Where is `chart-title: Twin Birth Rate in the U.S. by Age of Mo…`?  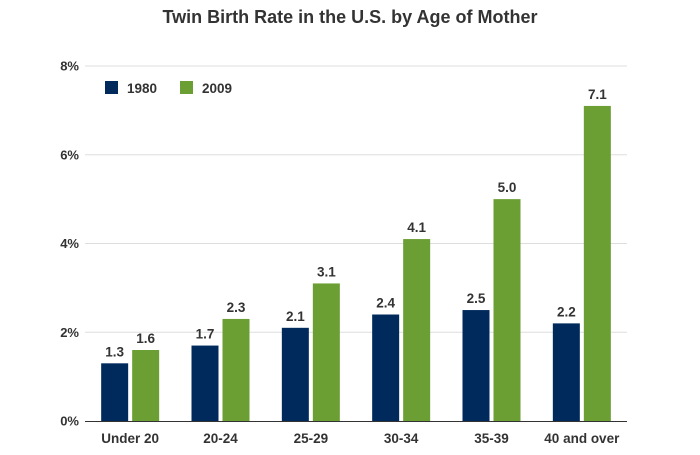
chart-title: Twin Birth Rate in the U.S. by Age of Mo… is located at coordinates (349, 17).